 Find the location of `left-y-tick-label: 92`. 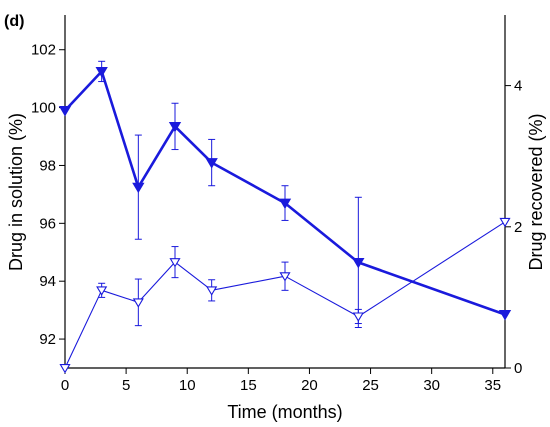

left-y-tick-label: 92 is located at coordinates (47, 339).